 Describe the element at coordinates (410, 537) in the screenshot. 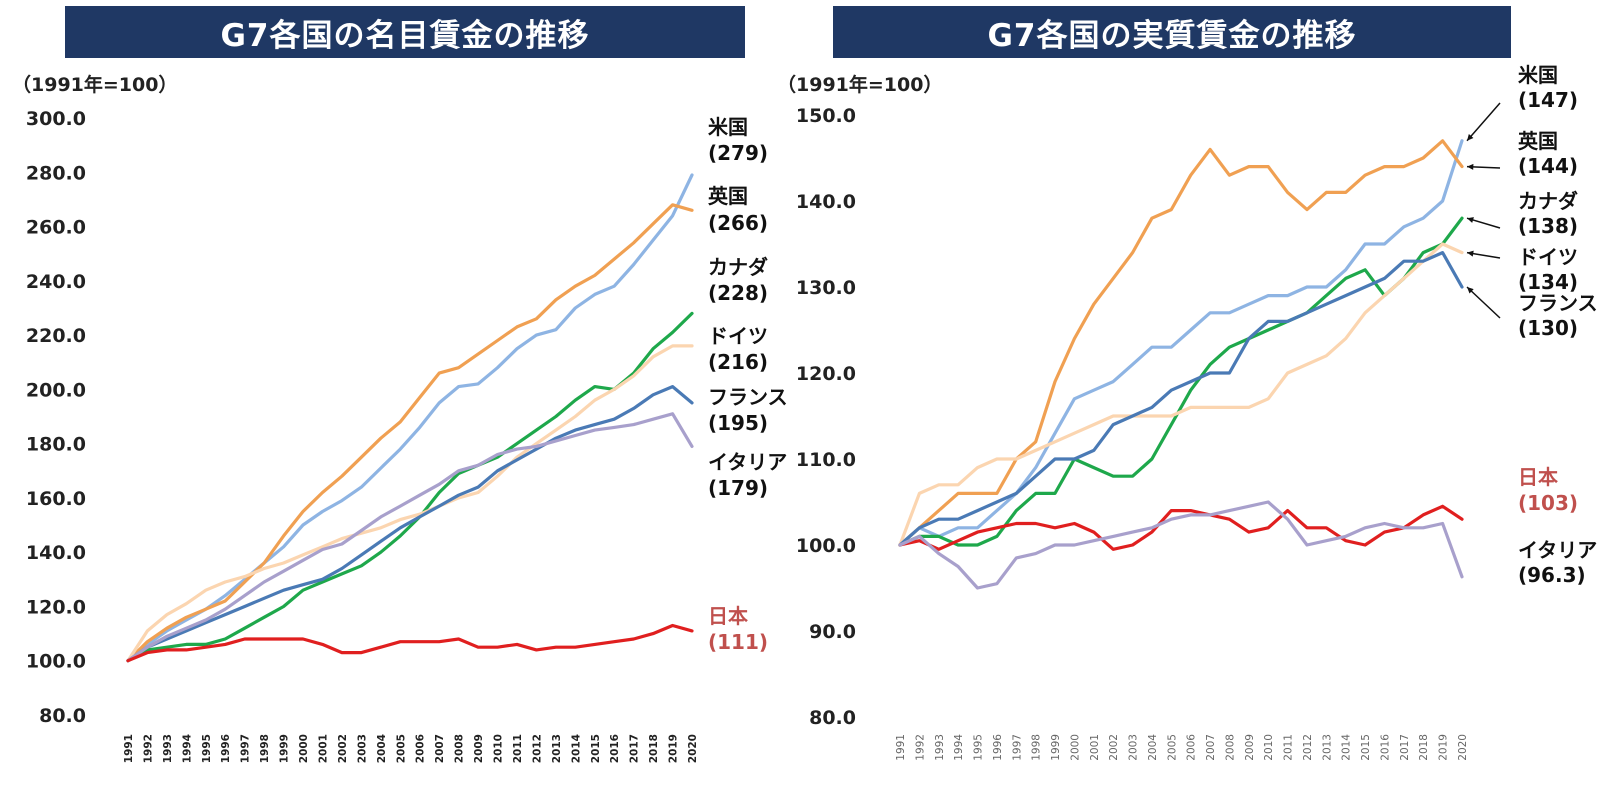

I see `nominal-series-line-イタリア` at that location.